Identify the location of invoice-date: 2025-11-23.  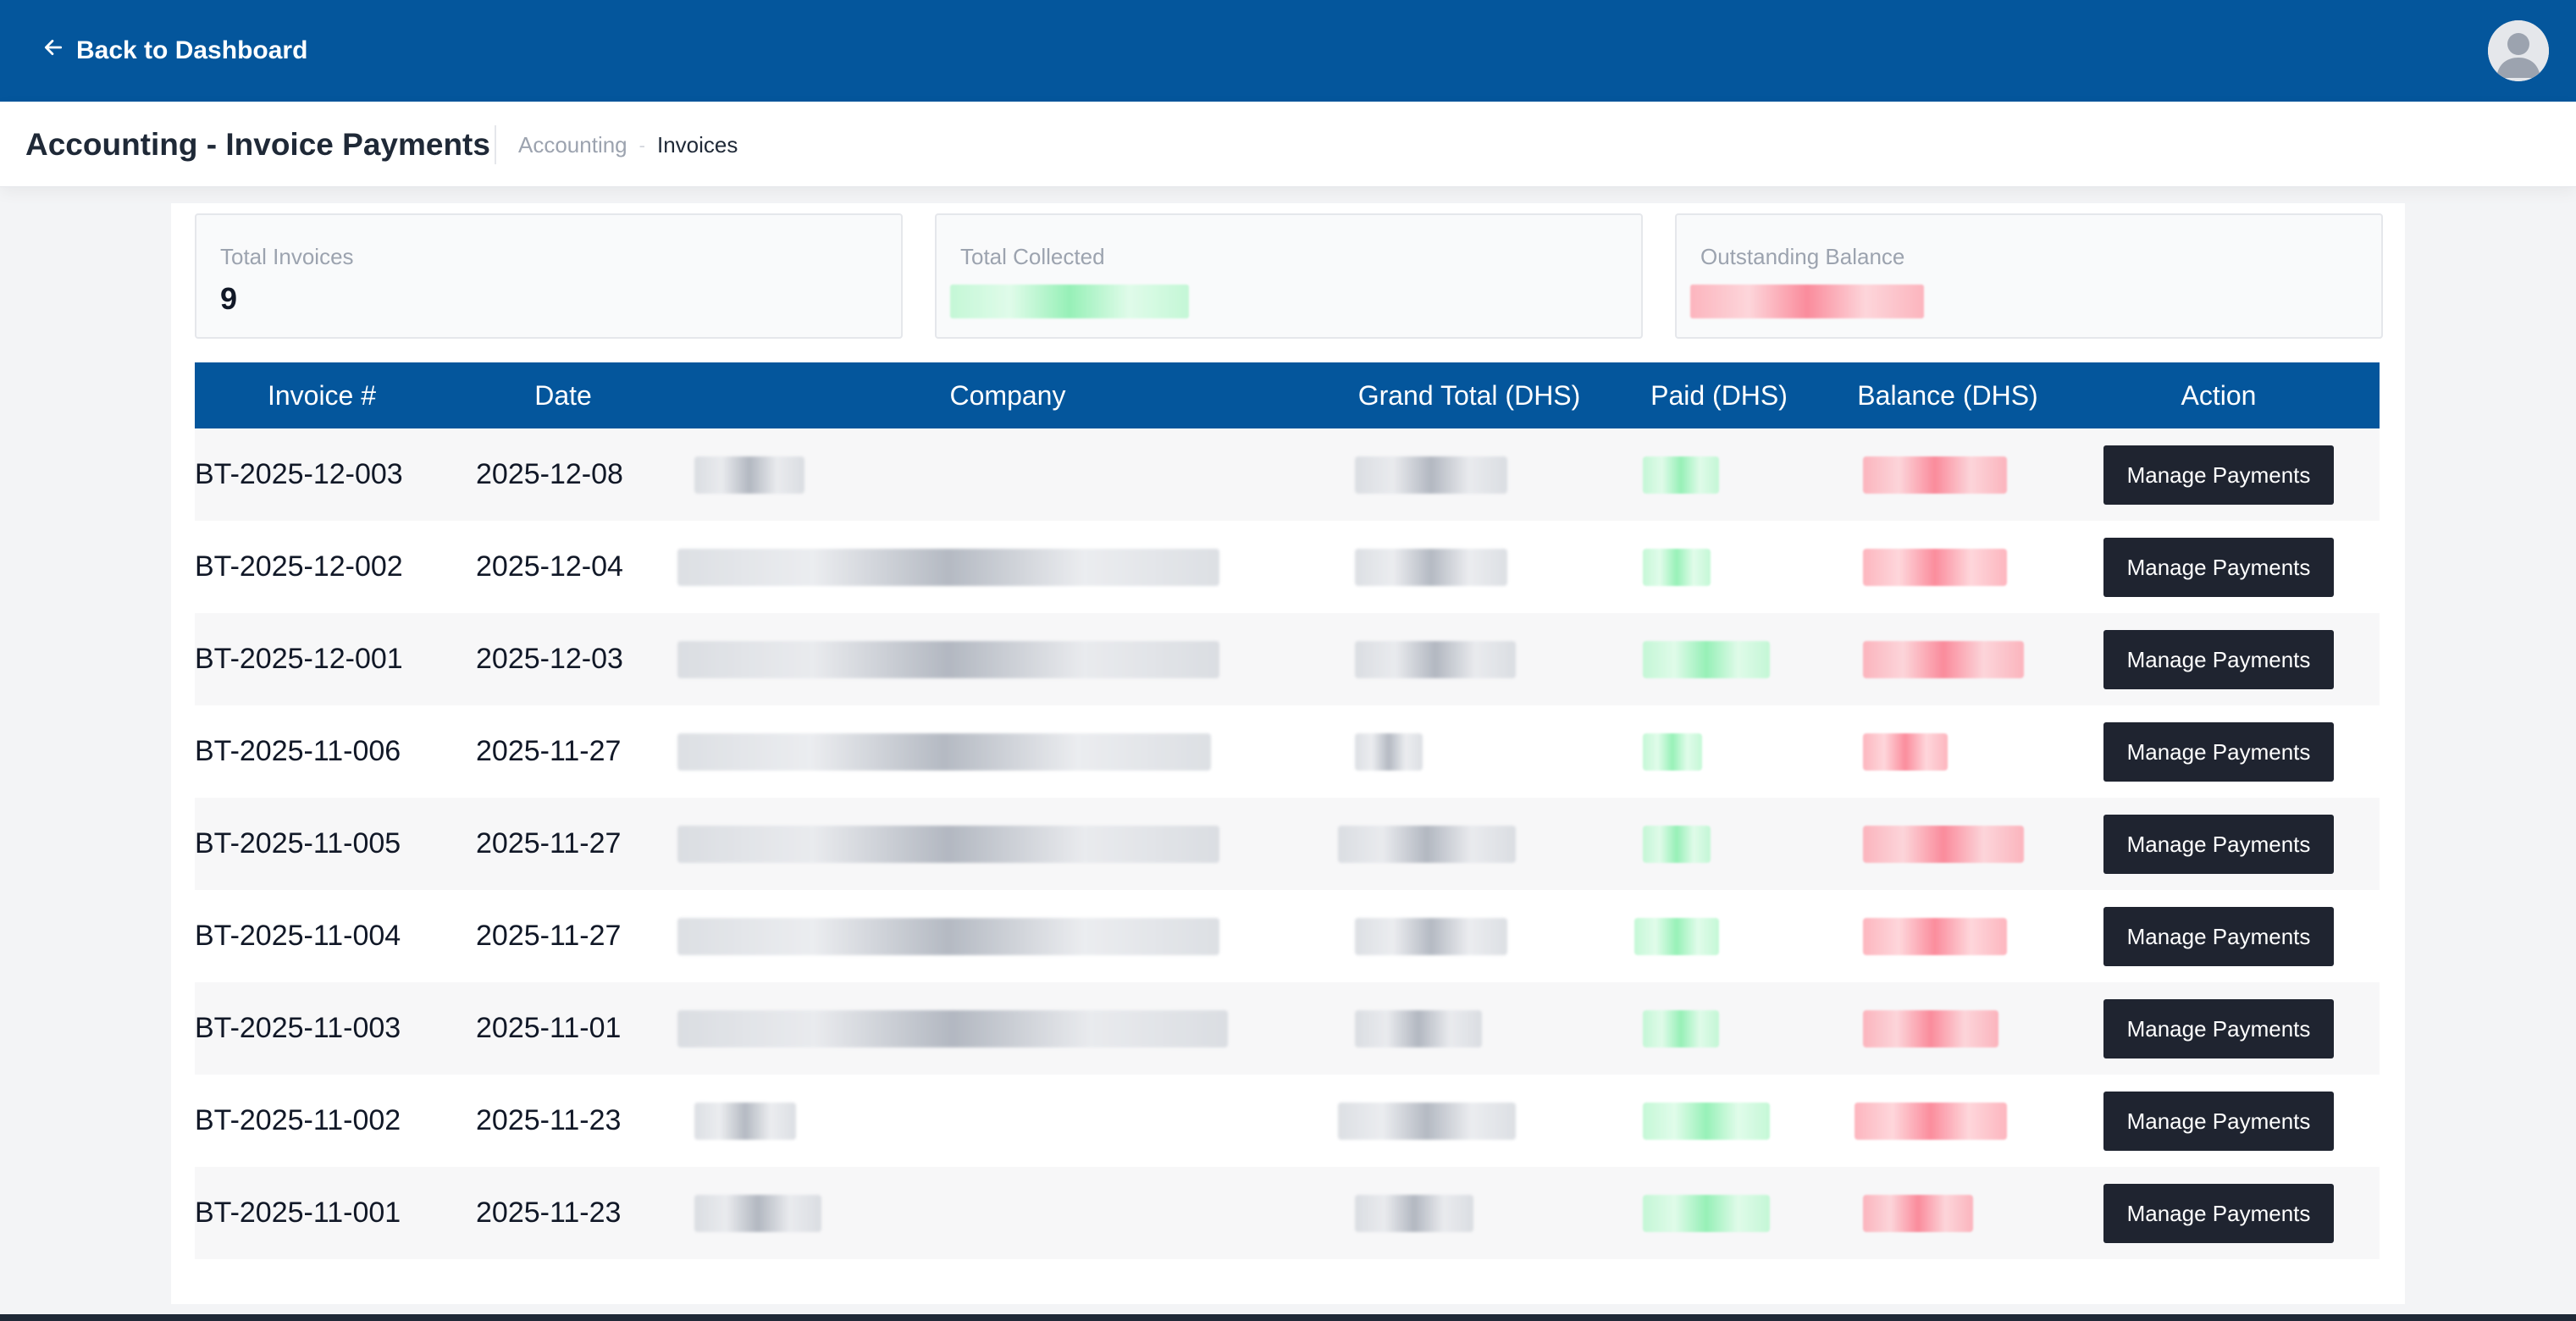
(549, 1120).